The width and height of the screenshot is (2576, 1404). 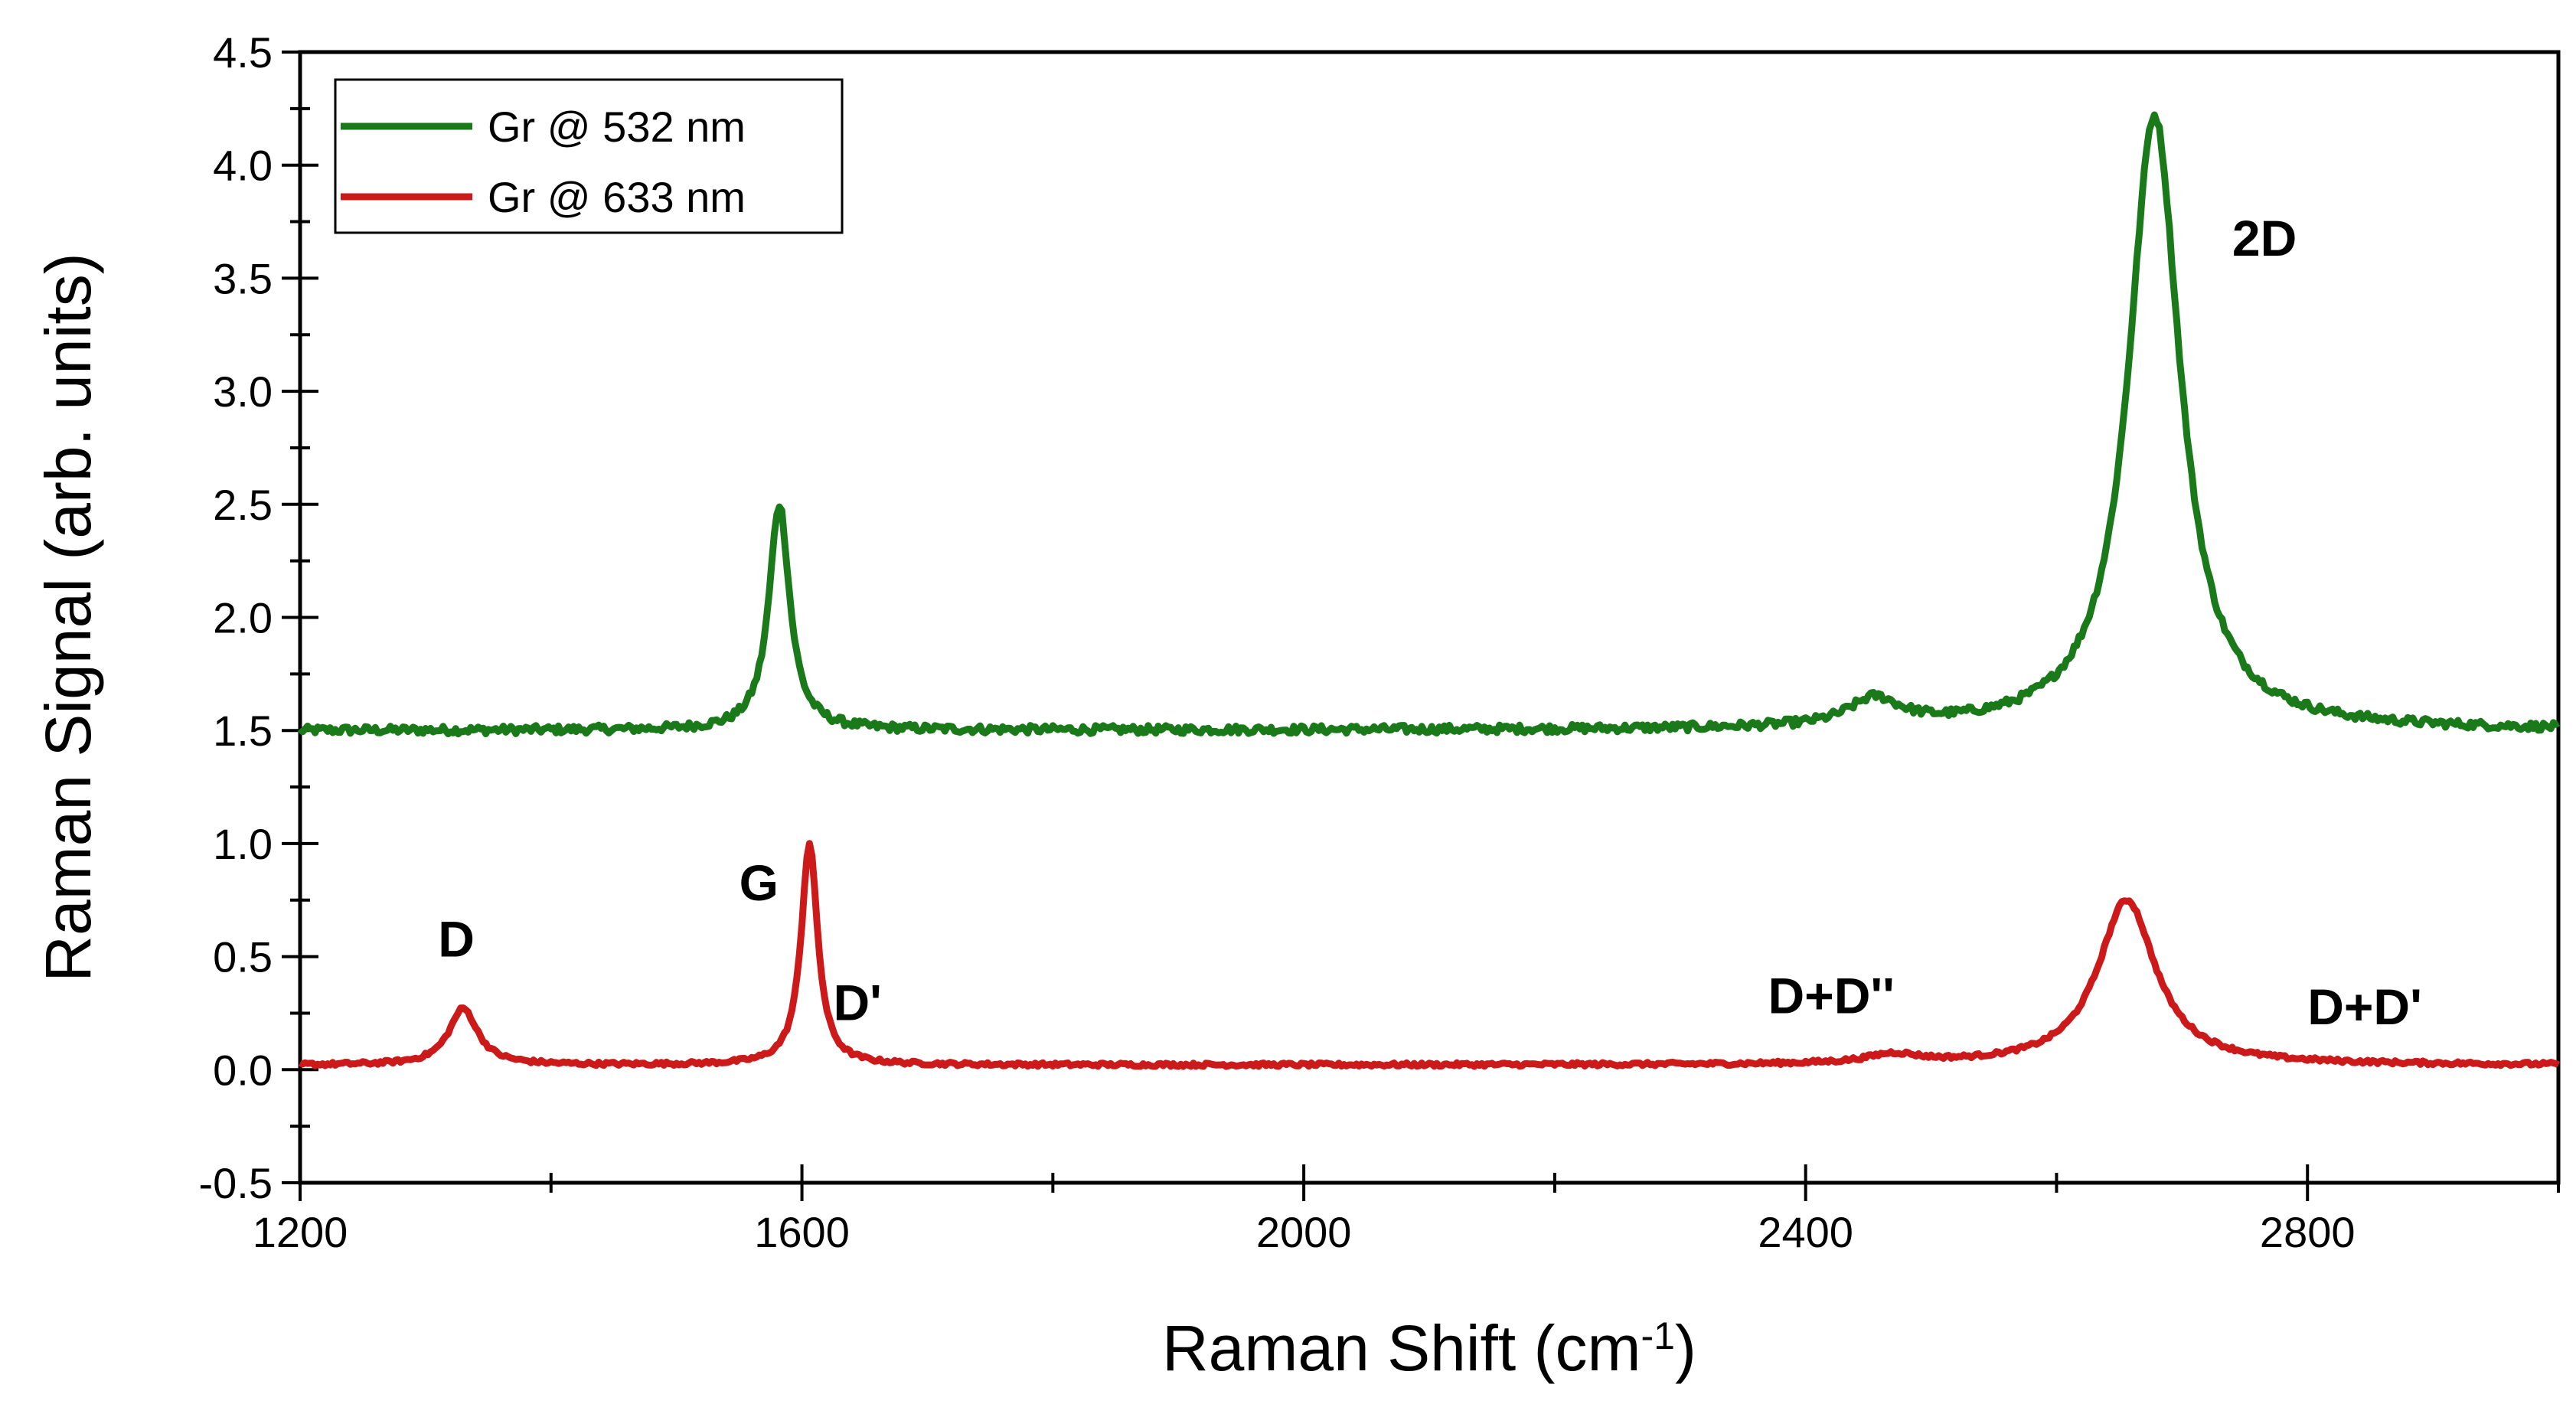 I want to click on y-tick-label: 4.0, so click(x=243, y=166).